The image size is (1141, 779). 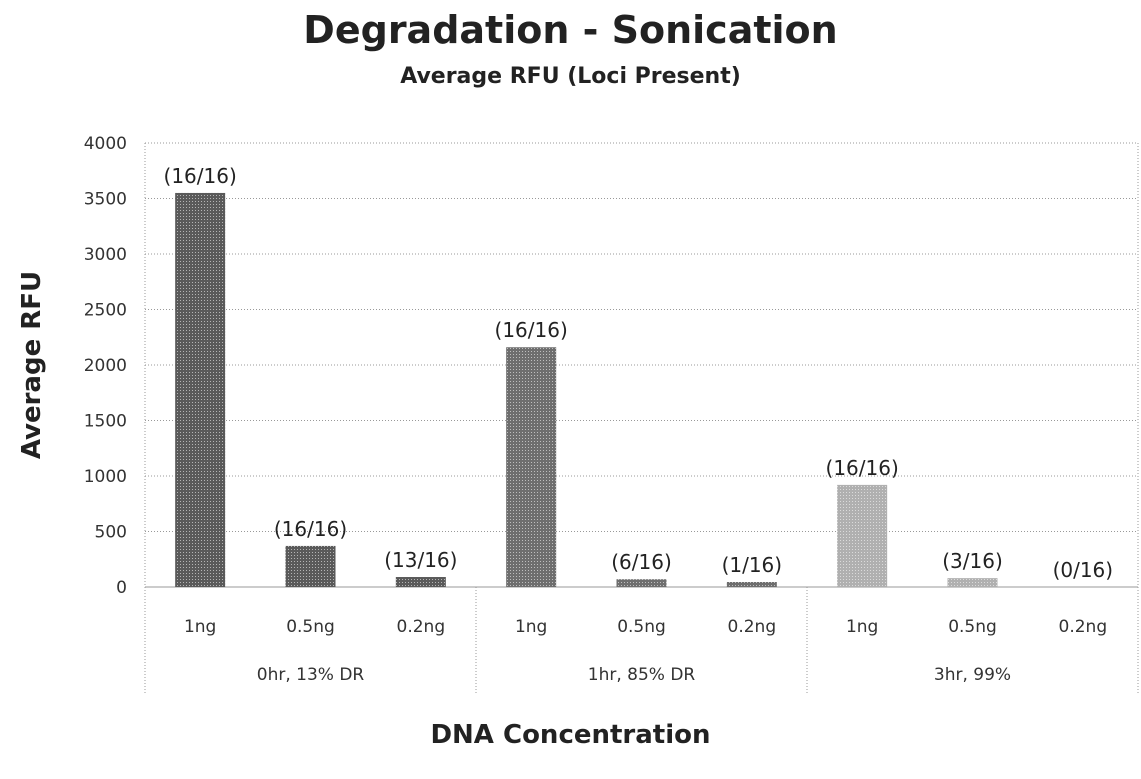 I want to click on group-label: 1hr, 85% DR, so click(x=642, y=675).